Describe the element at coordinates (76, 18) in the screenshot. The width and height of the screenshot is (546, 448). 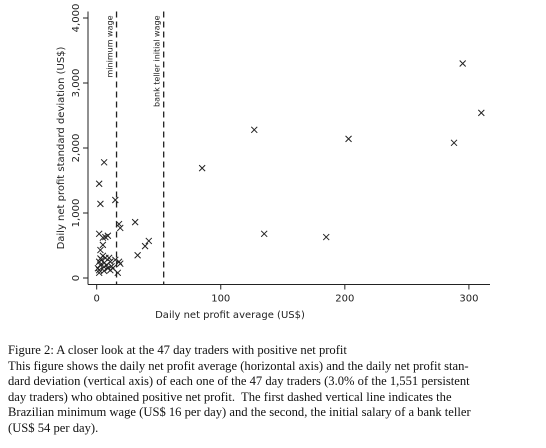
I see `y-tick-label: 4,000` at that location.